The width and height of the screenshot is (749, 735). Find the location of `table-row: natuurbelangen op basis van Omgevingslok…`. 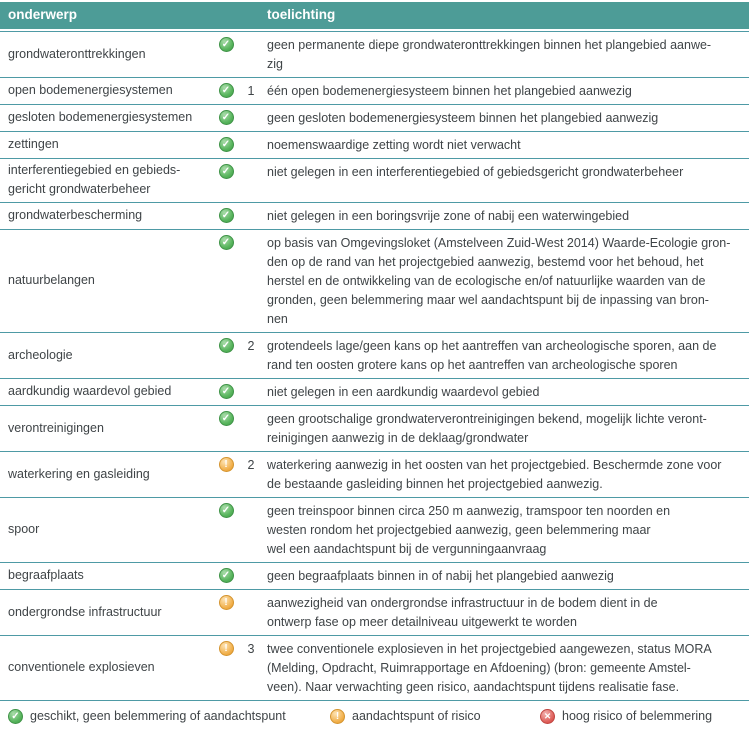

table-row: natuurbelangen op basis van Omgevingslok… is located at coordinates (374, 280).